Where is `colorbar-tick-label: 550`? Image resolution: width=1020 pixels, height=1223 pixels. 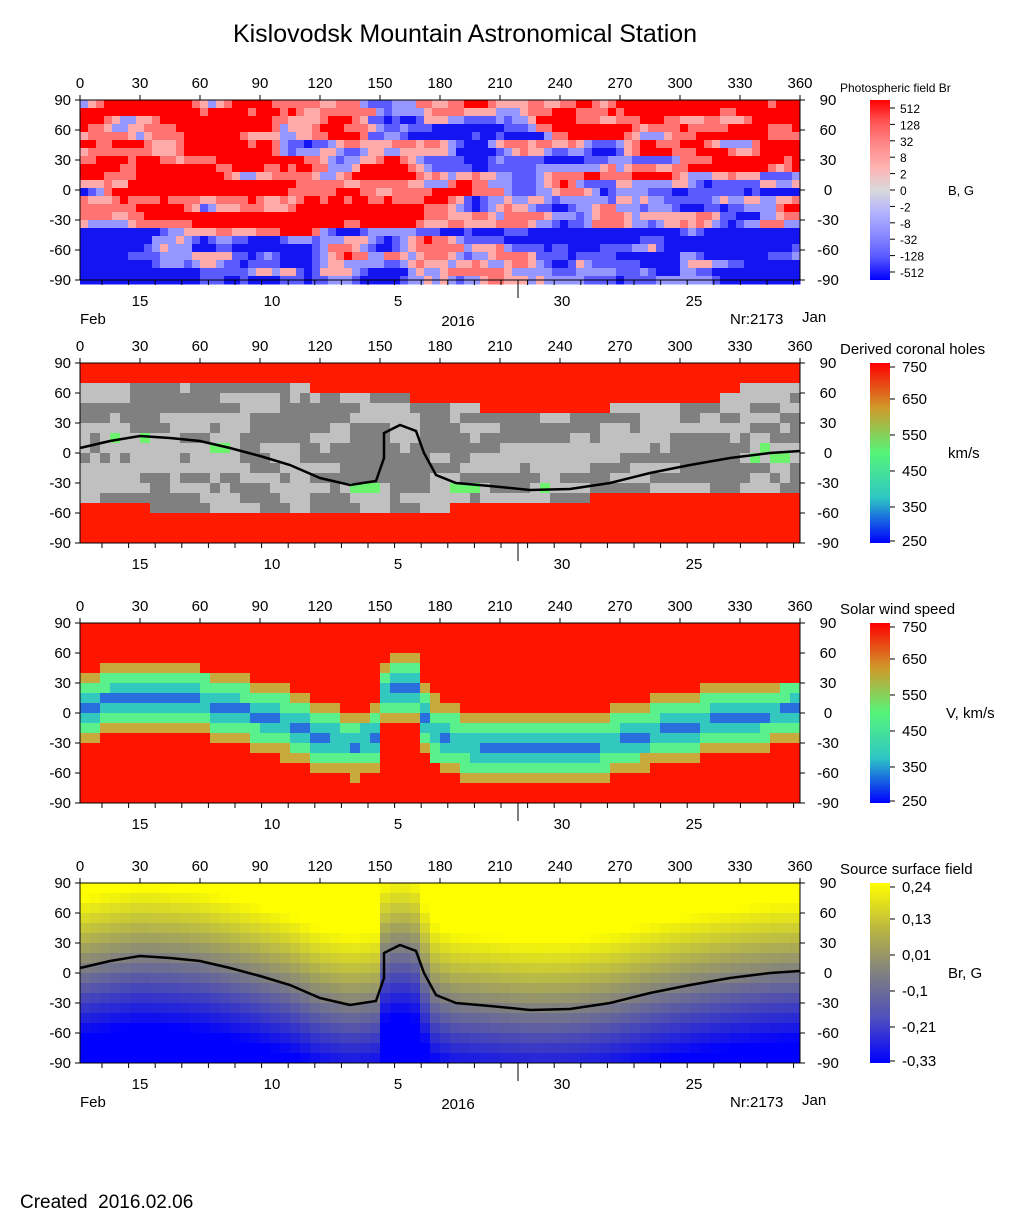
colorbar-tick-label: 550 is located at coordinates (914, 695).